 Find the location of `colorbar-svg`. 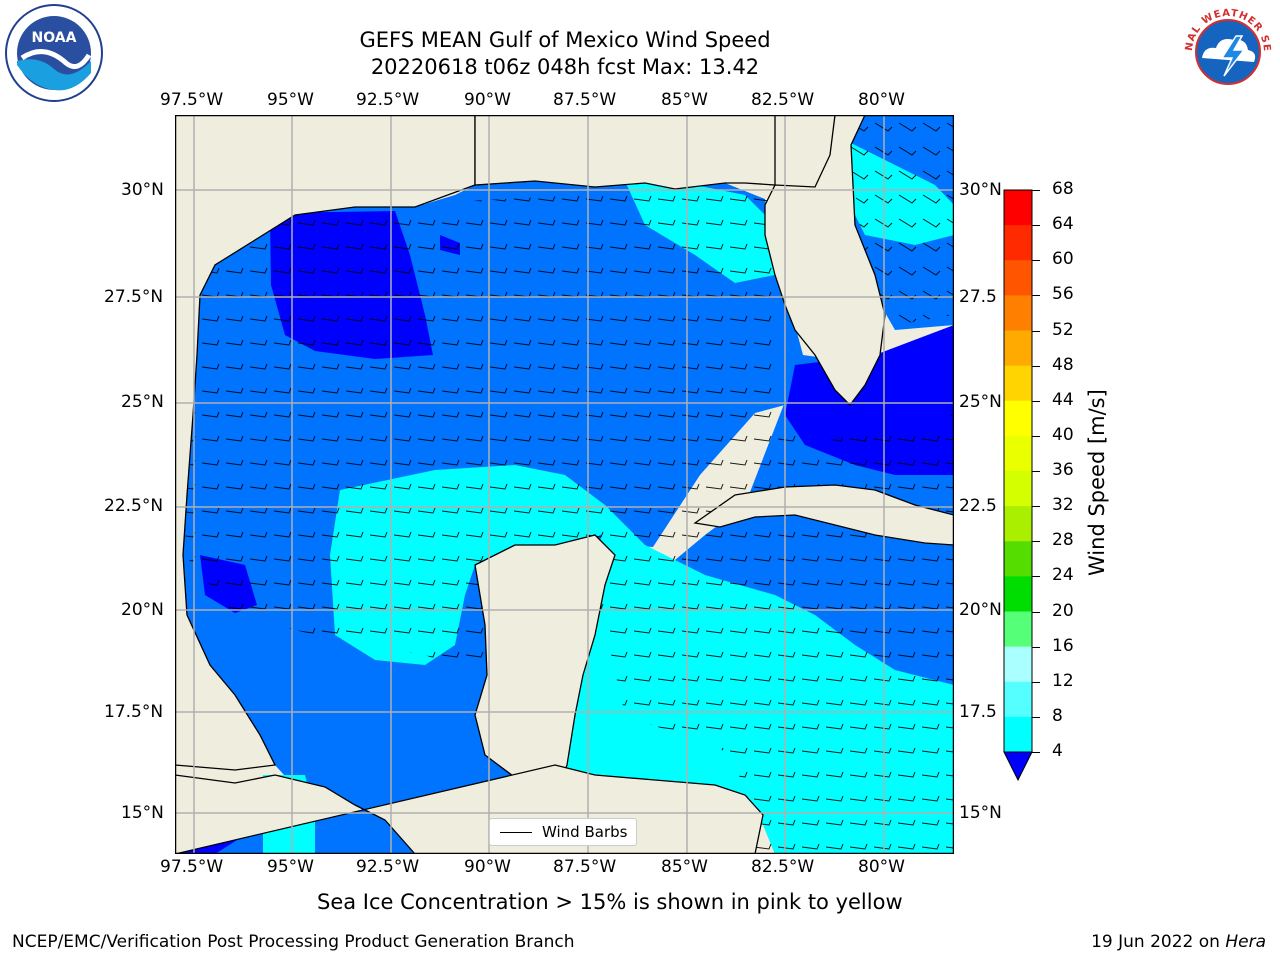

colorbar-svg is located at coordinates (1018, 485).